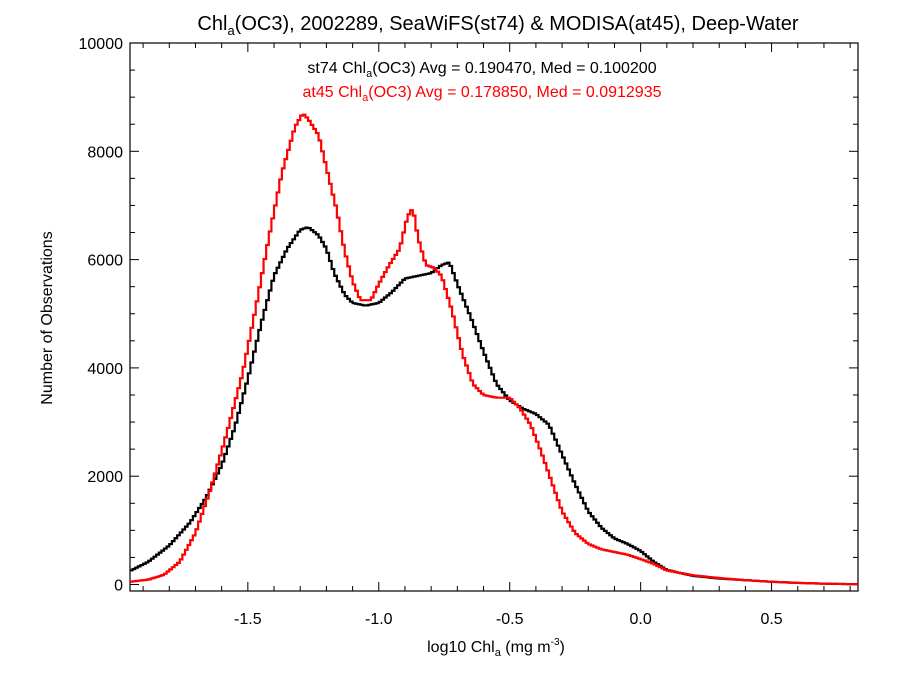 The image size is (900, 675). I want to click on ann1-prefix: at45 Chl, so click(333, 92).